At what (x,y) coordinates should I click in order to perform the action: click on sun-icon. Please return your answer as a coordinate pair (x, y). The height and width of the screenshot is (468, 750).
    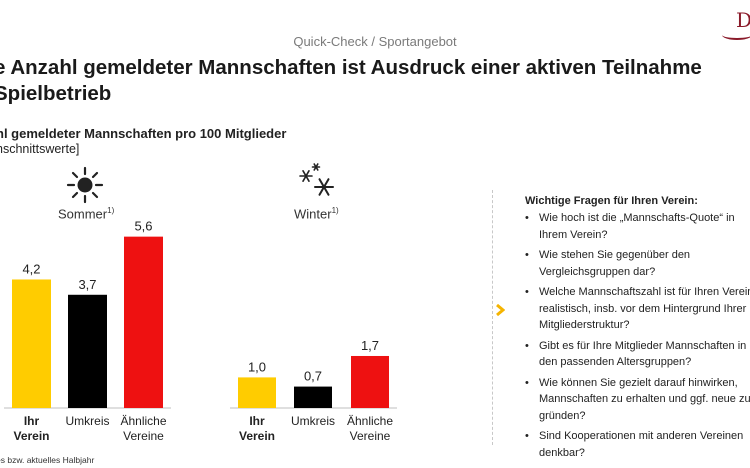
    Looking at the image, I should click on (85, 185).